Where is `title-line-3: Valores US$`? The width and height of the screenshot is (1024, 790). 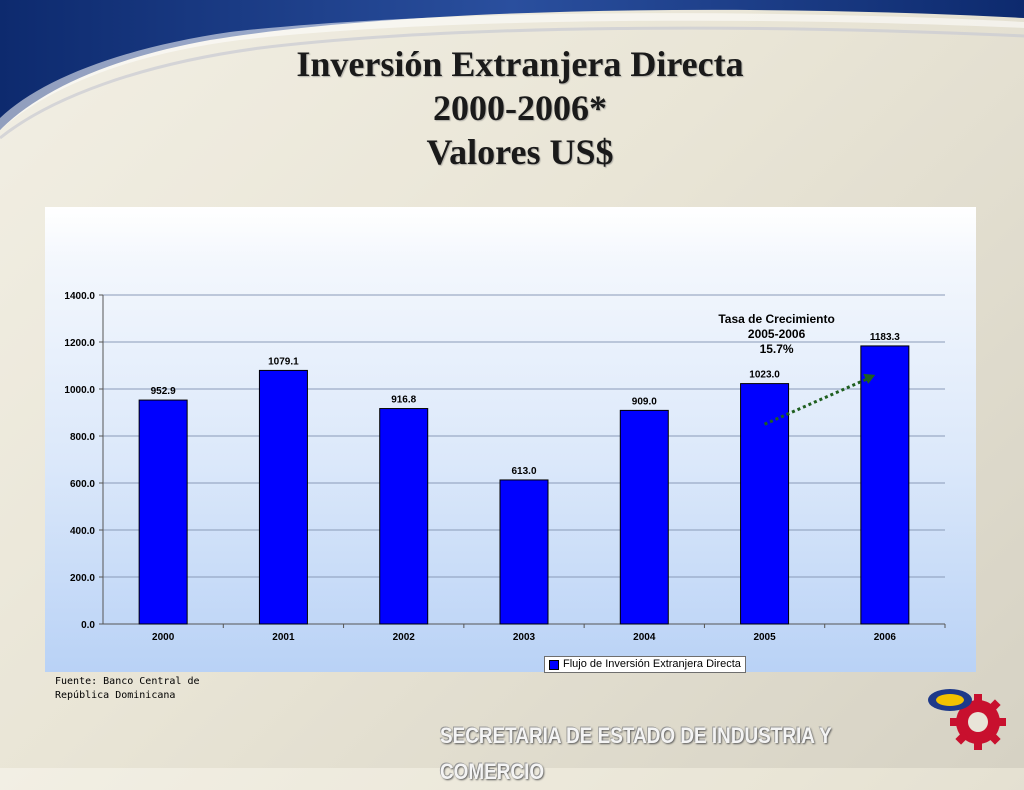 title-line-3: Valores US$ is located at coordinates (520, 152).